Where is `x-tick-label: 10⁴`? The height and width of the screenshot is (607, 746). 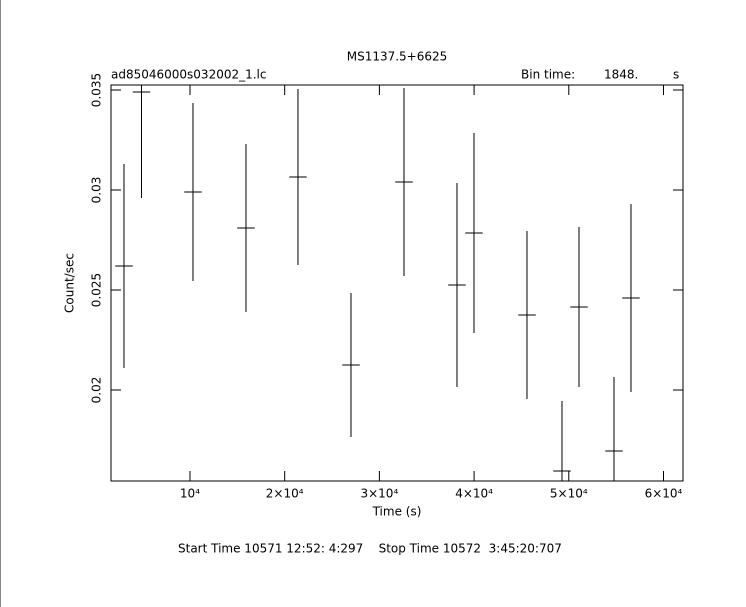
x-tick-label: 10⁴ is located at coordinates (190, 494).